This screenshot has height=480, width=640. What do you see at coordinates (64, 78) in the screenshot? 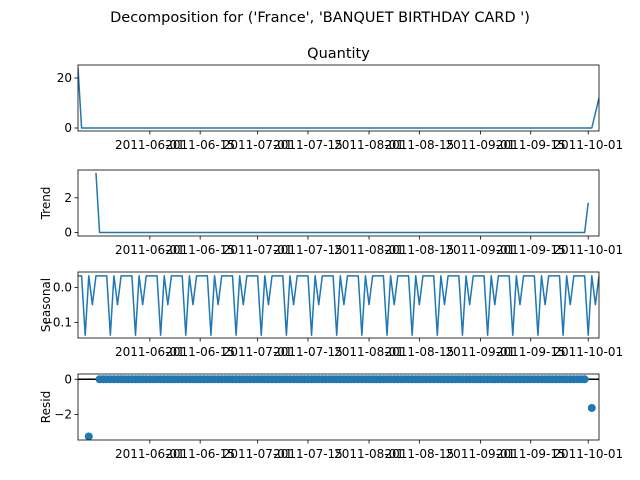
I see `y-tick-label: 20` at bounding box center [64, 78].